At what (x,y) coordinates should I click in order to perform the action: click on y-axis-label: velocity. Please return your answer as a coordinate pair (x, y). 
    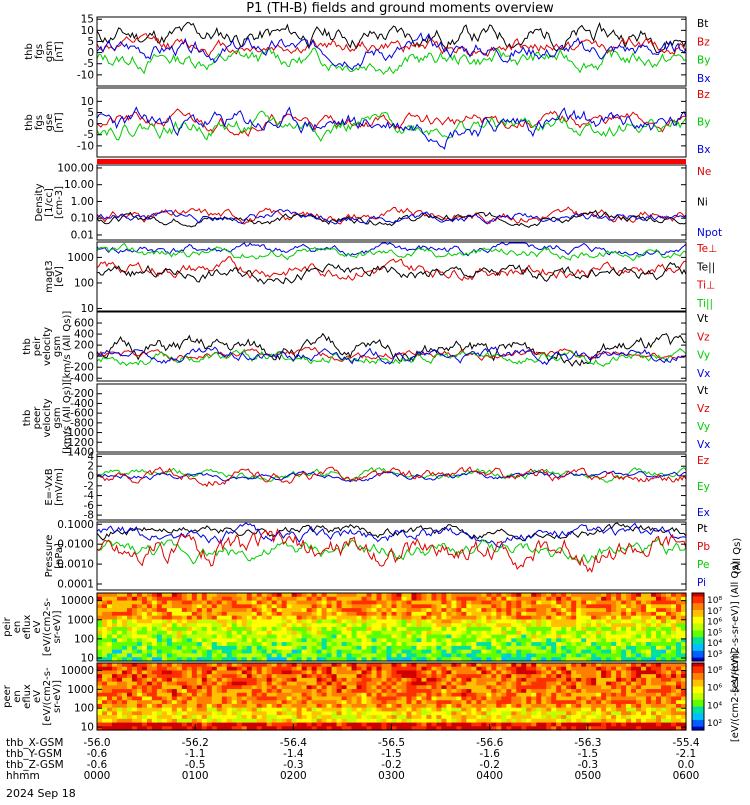
    Looking at the image, I should click on (47, 417).